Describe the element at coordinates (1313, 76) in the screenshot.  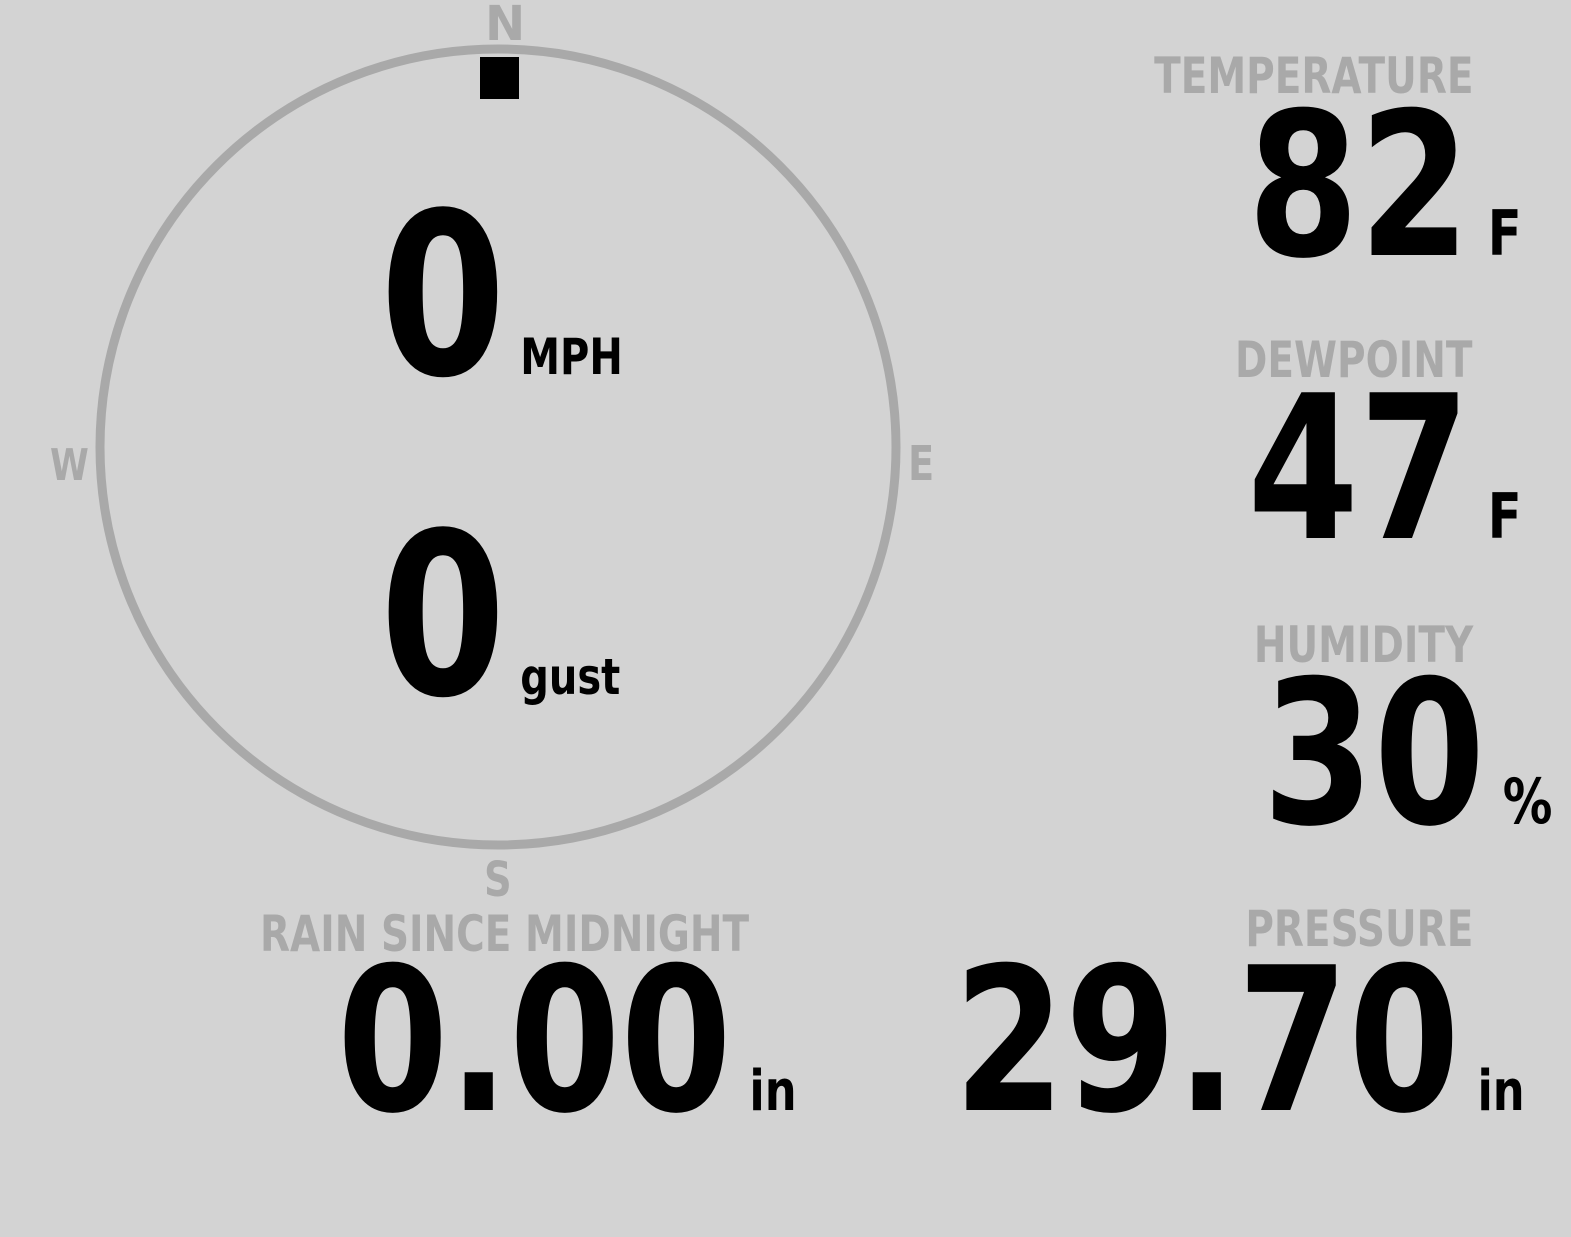
I see `temperature-label: TEMPERATURE` at that location.